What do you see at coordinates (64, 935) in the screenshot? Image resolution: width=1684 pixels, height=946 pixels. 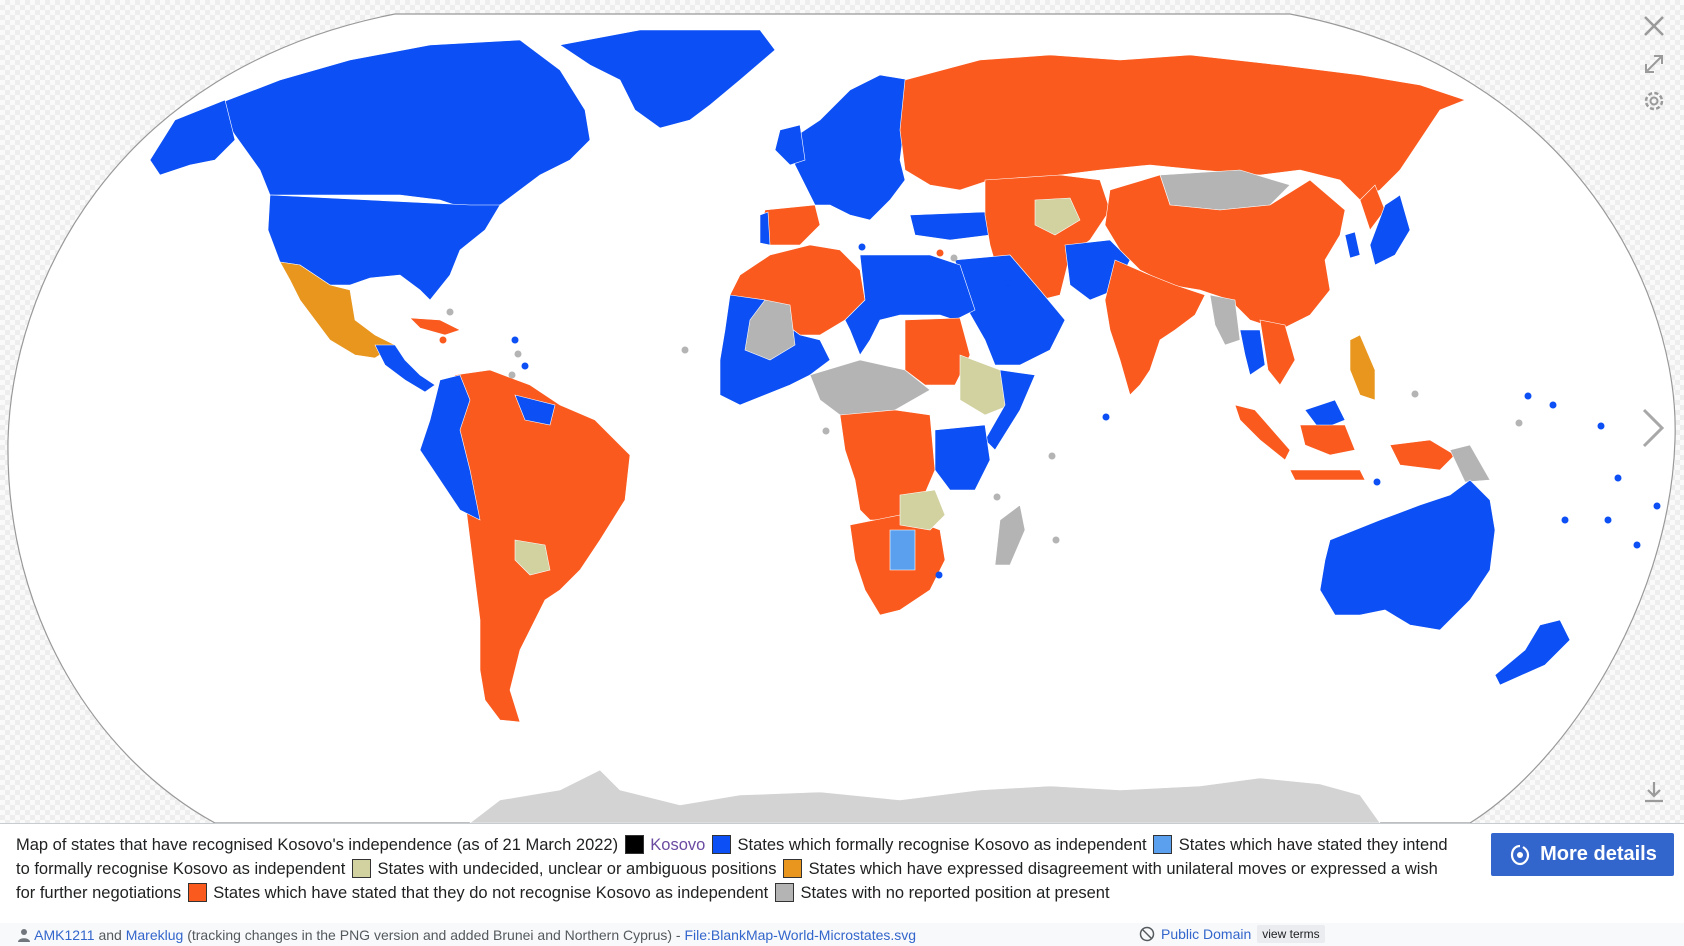 I see `author-link-1: AMK1211` at bounding box center [64, 935].